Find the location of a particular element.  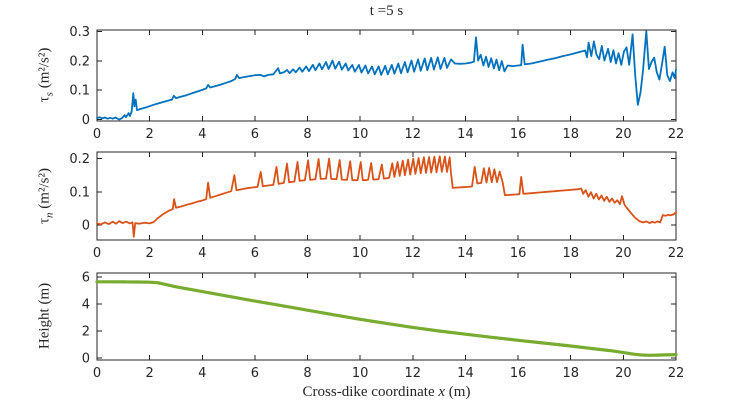

ylabel-height: Height (m) is located at coordinates (46, 316).